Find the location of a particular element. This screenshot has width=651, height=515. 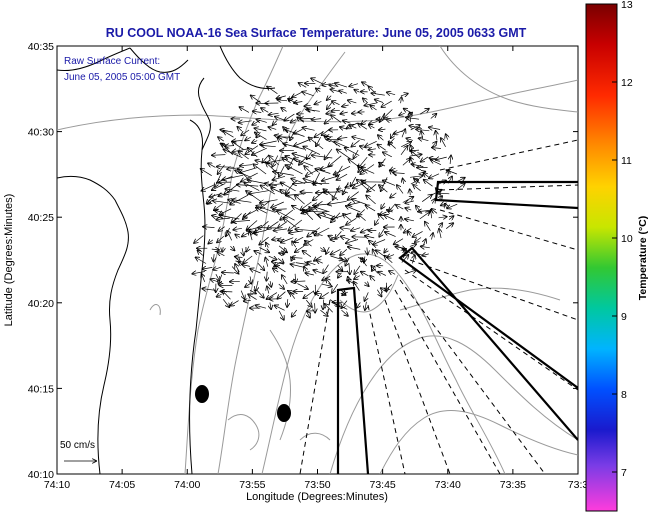

x-tick-label: 74:05 is located at coordinates (122, 485).